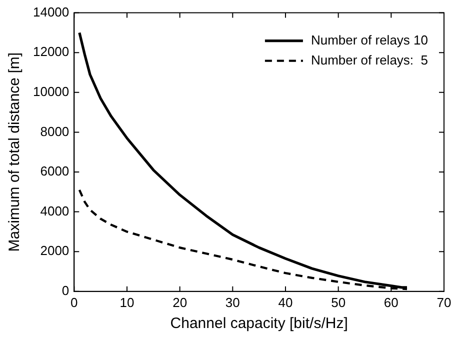 Image resolution: width=474 pixels, height=339 pixels. I want to click on legend-label: Number of relays: 5, so click(369, 60).